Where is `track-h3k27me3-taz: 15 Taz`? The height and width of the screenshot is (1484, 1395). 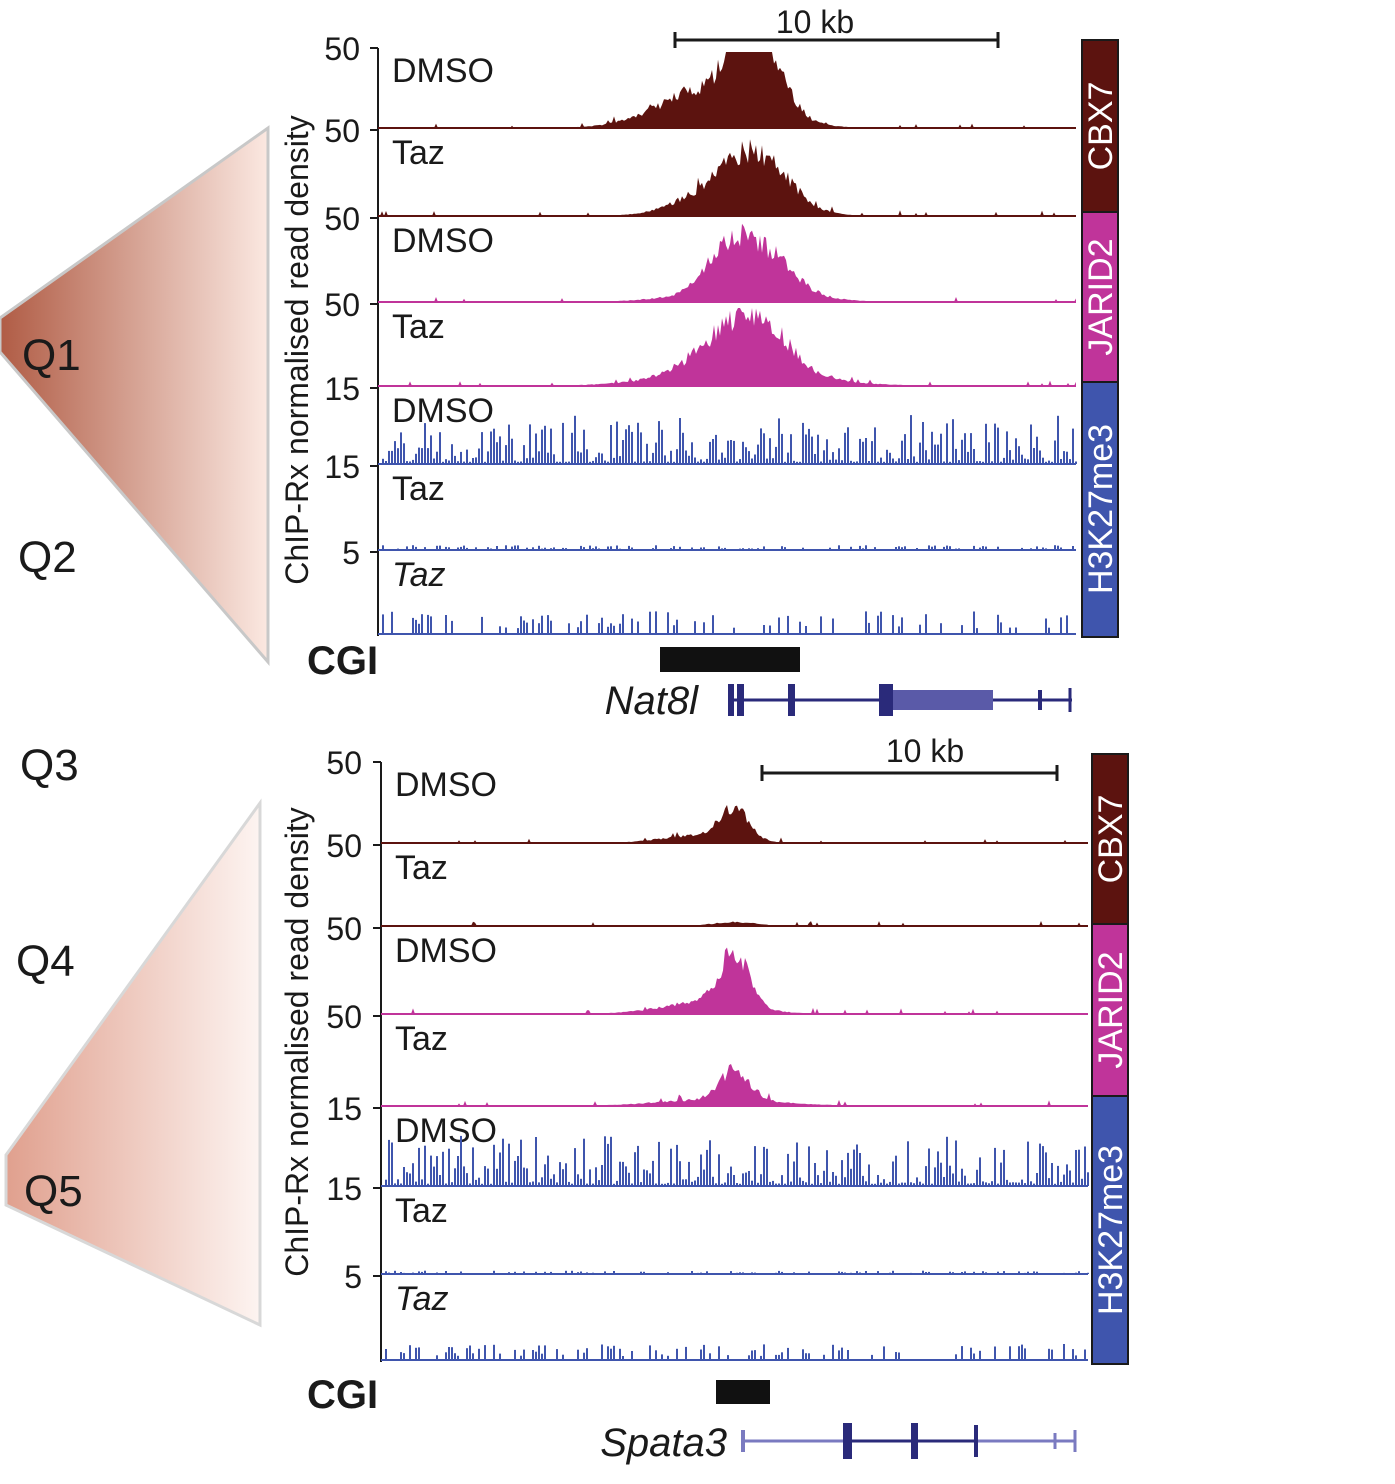 track-h3k27me3-taz: 15 Taz is located at coordinates (700, 500).